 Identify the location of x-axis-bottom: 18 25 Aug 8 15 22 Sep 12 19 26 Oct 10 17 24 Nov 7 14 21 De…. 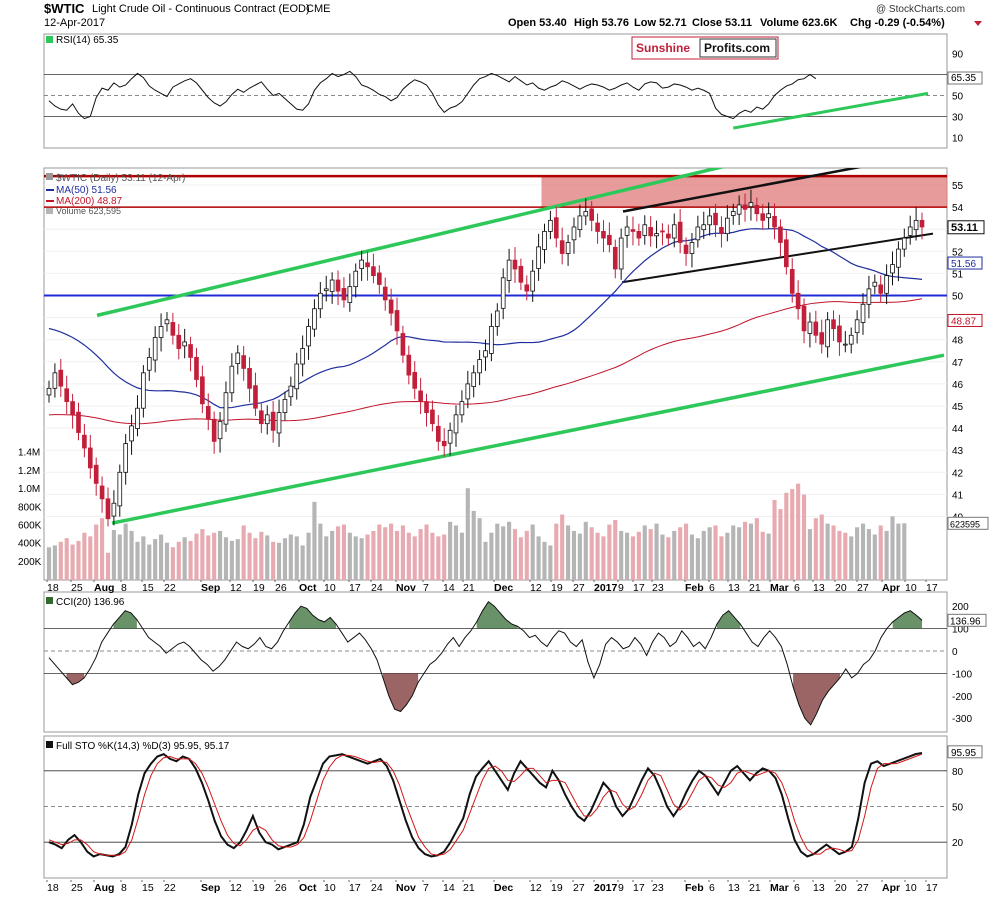
(492, 887).